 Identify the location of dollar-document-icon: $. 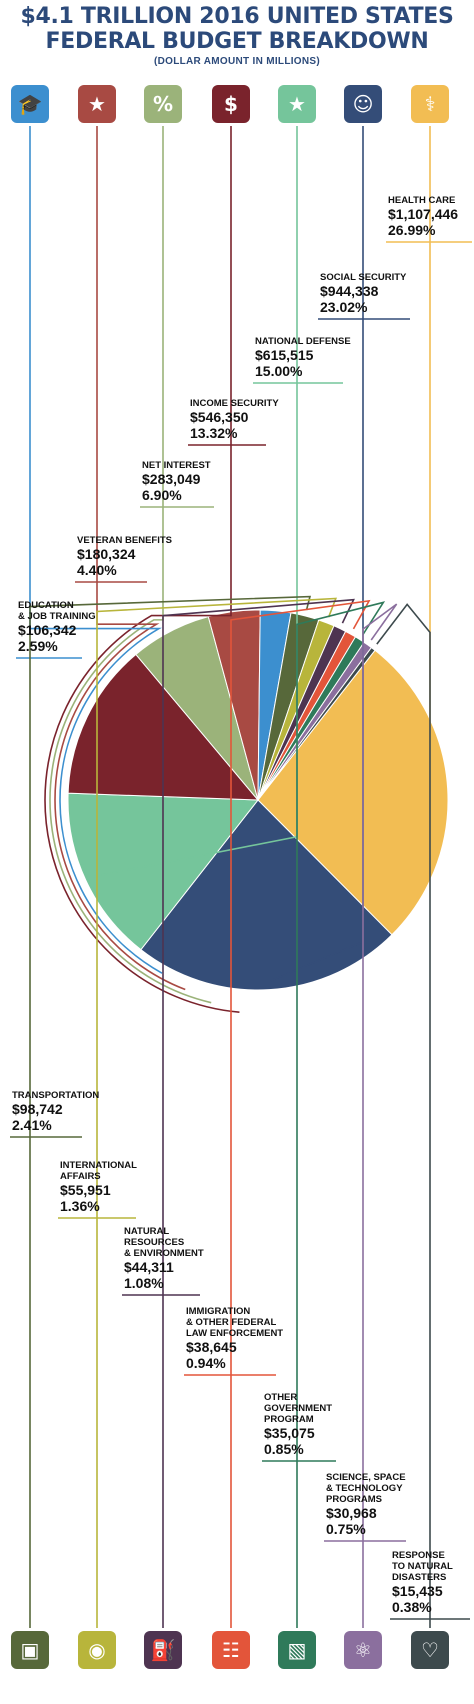
(231, 104).